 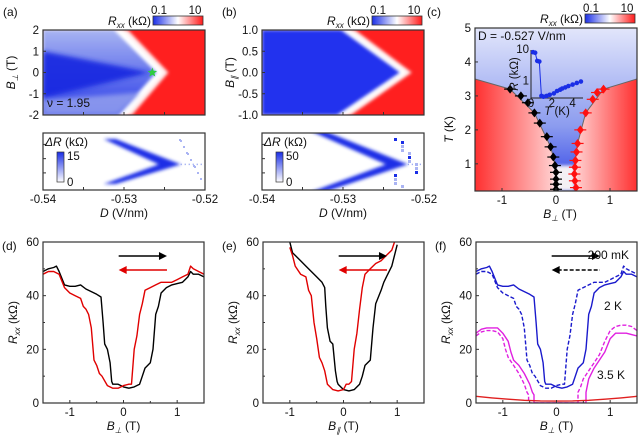 I want to click on series-line-200-mk-up, so click(x=556, y=327).